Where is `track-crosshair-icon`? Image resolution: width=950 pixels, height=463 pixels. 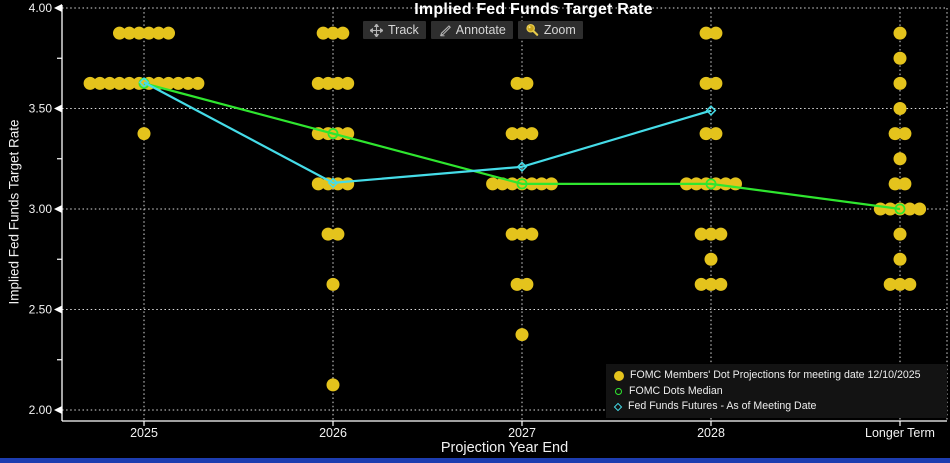
track-crosshair-icon is located at coordinates (376, 30).